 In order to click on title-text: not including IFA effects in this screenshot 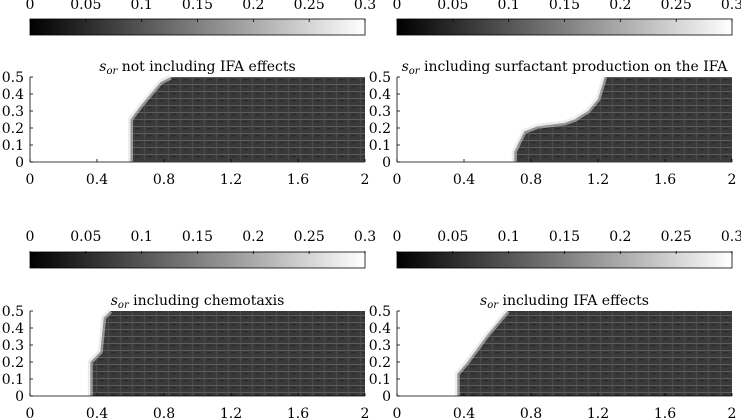, I will do `click(206, 67)`.